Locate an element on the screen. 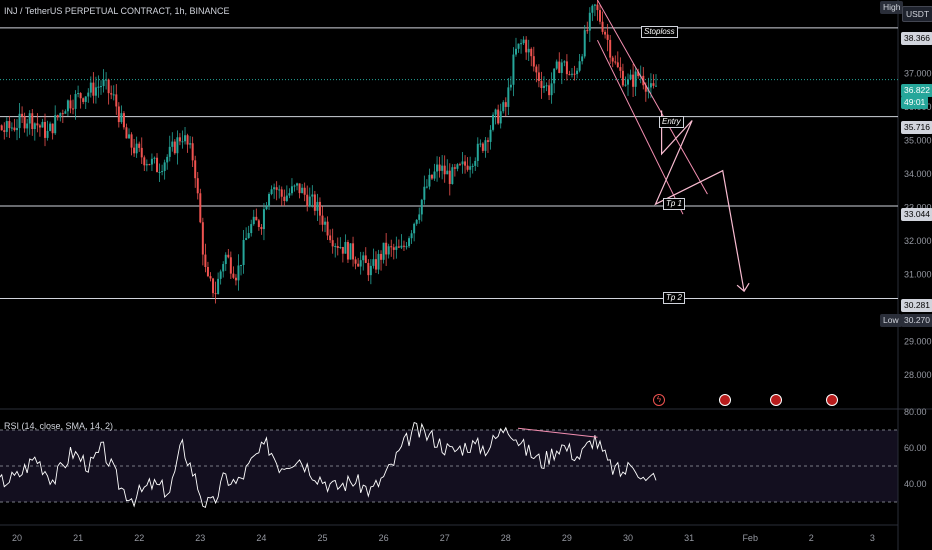  channel-upper-line is located at coordinates (652, 97).